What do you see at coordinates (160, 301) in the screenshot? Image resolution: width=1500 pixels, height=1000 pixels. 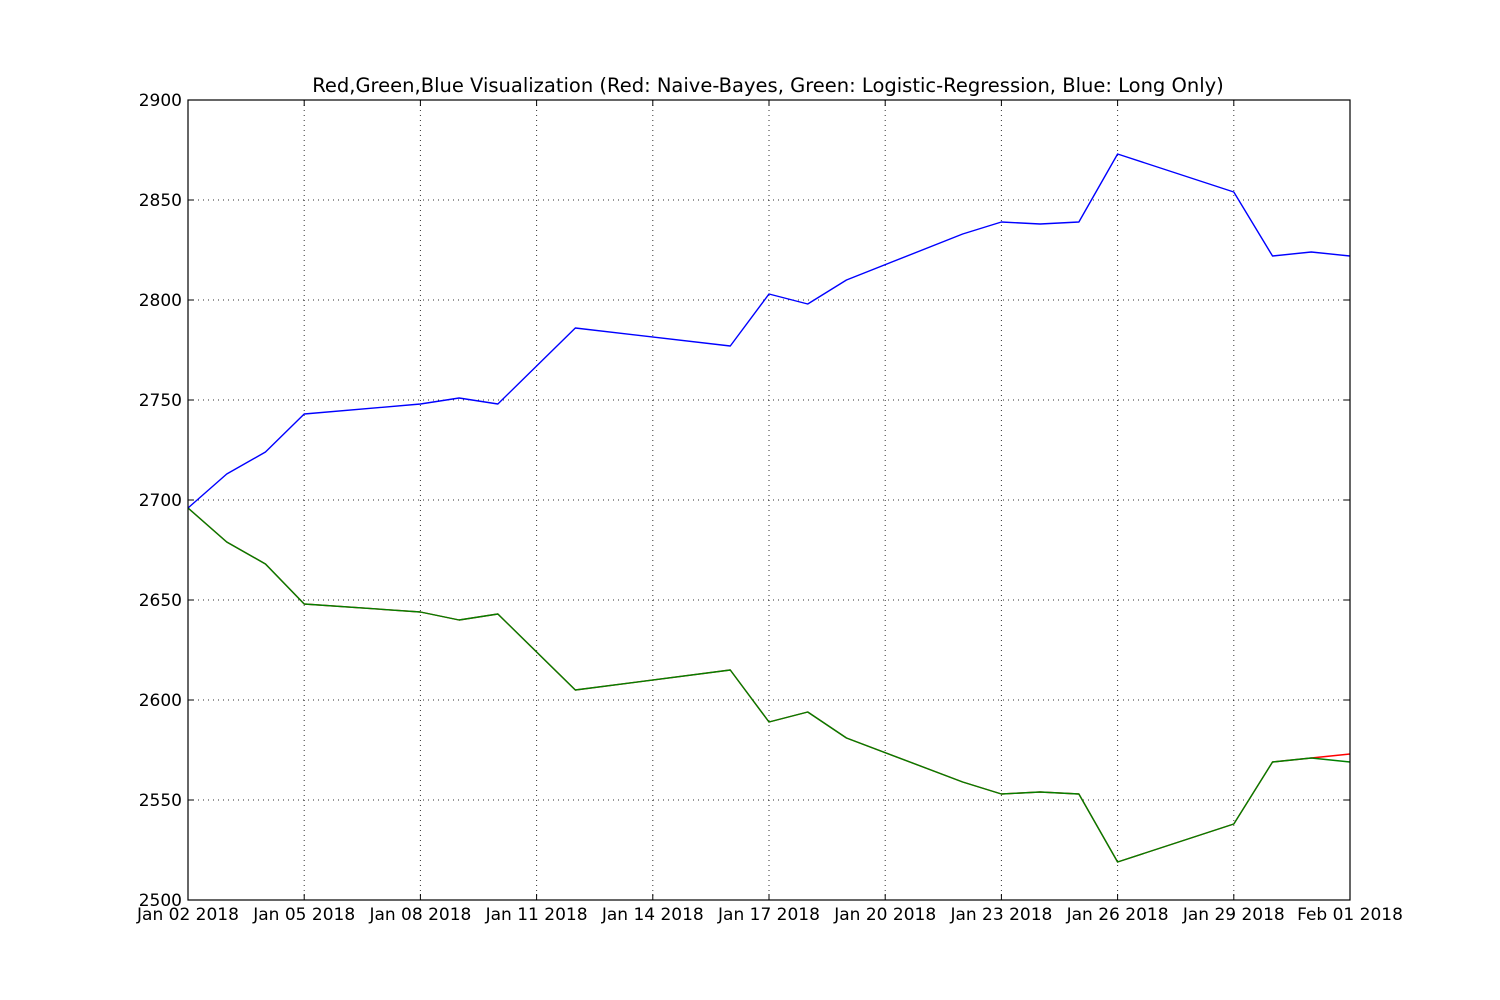 I see `y-tick-label: 2800` at bounding box center [160, 301].